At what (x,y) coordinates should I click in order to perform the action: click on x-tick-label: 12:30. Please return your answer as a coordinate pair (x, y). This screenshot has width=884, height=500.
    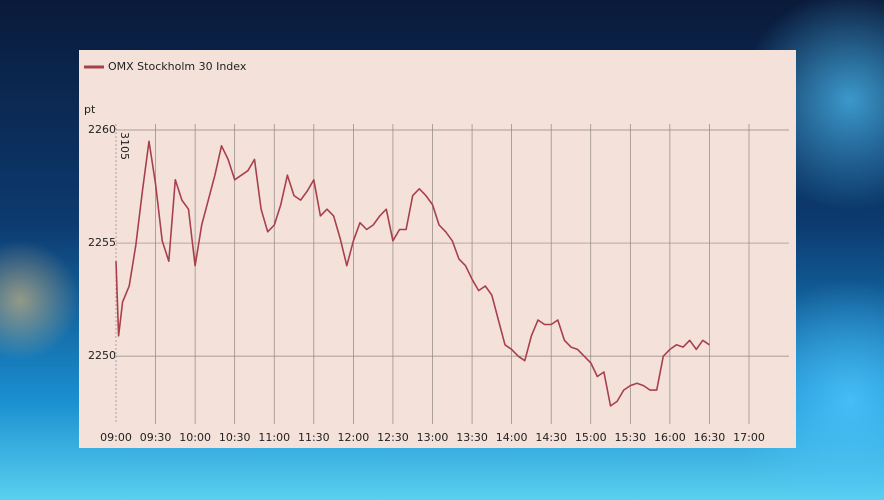
    Looking at the image, I should click on (393, 437).